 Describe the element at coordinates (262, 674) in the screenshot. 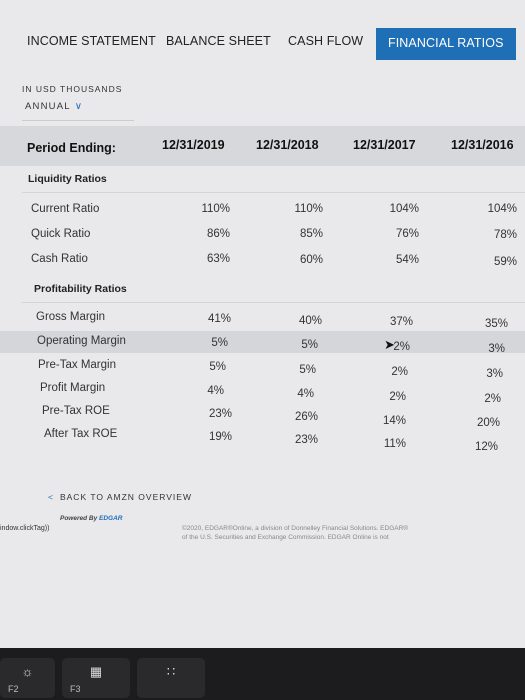

I see `keyboard: ☼ F2 ▦ F3 ∷` at that location.